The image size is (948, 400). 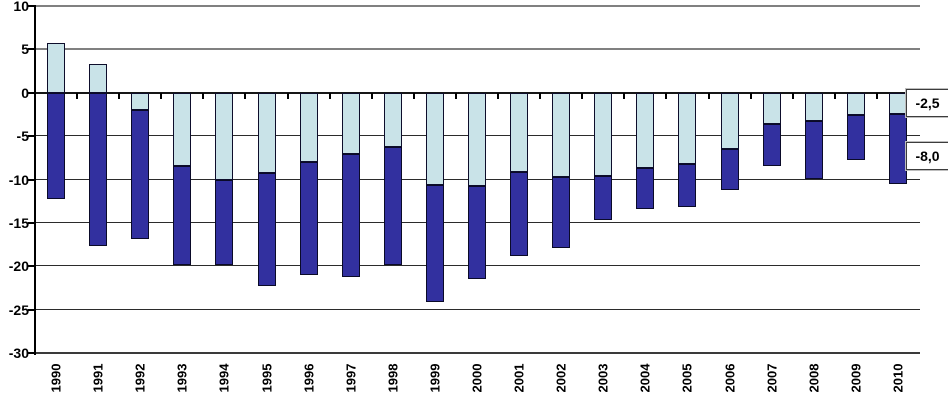 I want to click on callout-dark-value: -8,0, so click(x=927, y=156).